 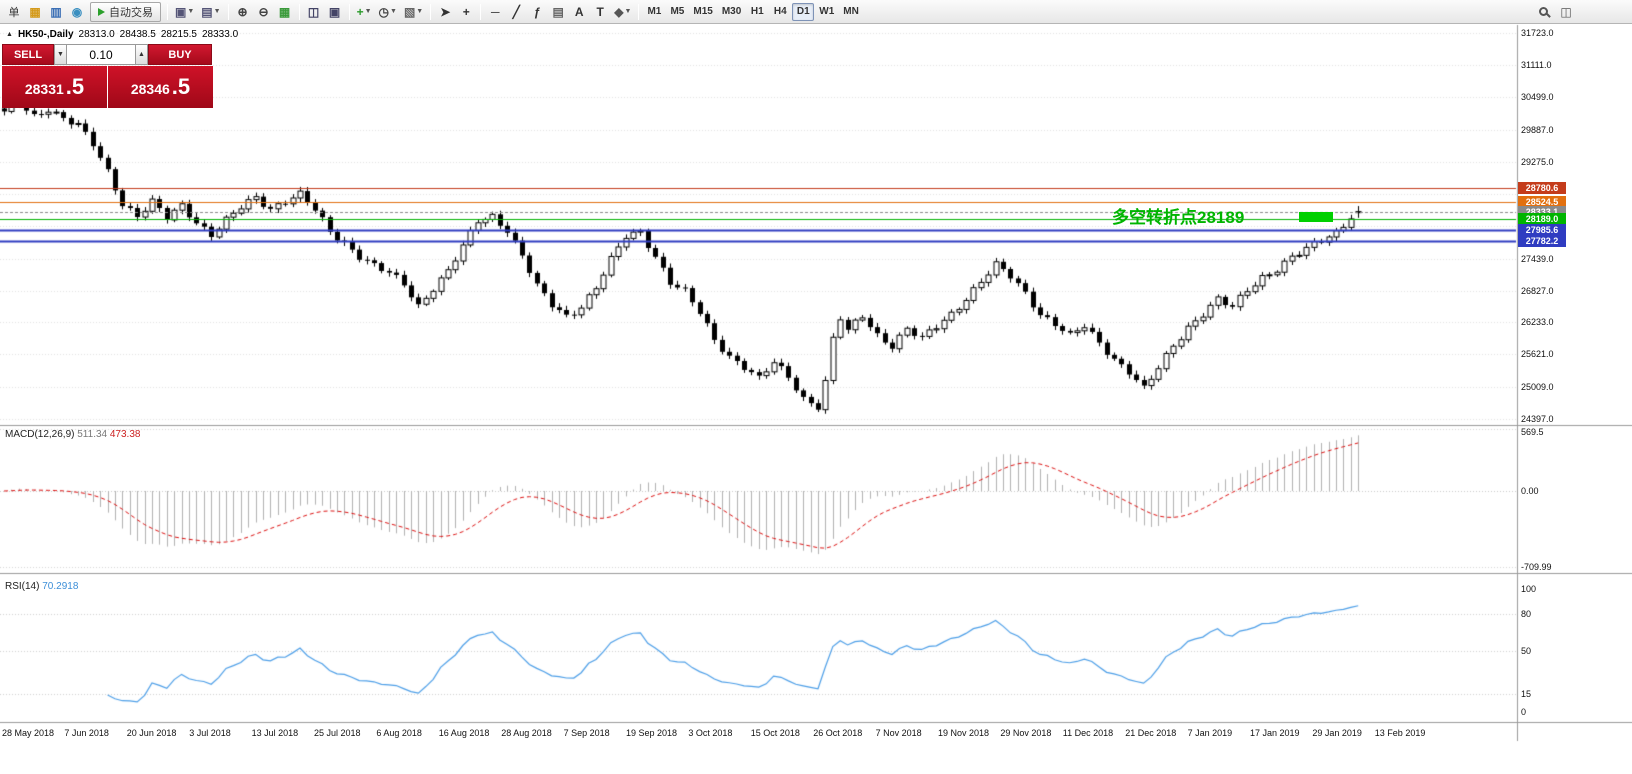 I want to click on date-axis-label: 19 Nov 2018, so click(x=964, y=733).